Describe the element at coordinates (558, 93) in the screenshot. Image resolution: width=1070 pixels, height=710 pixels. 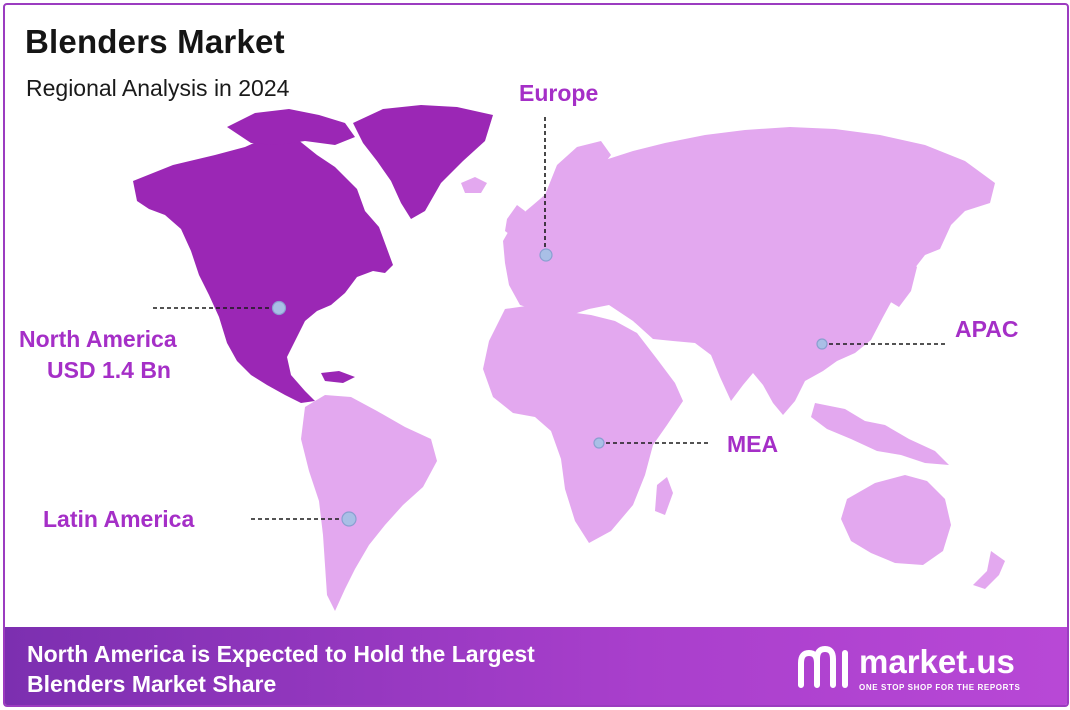
I see `europe-label: Europe` at that location.